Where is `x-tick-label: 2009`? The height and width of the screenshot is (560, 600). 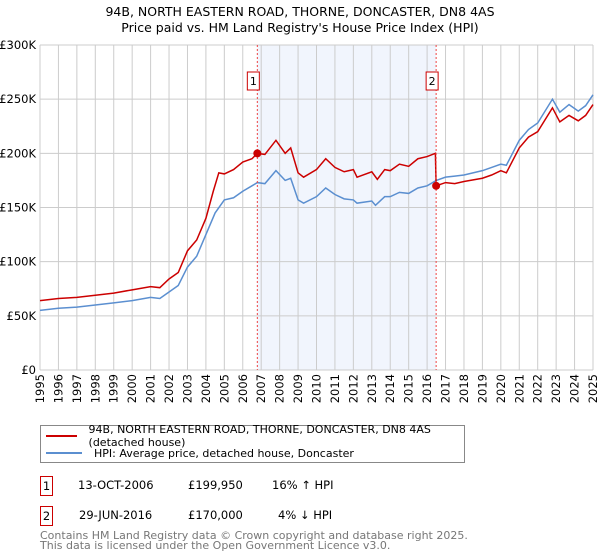
x-tick-label: 2009 is located at coordinates (298, 388).